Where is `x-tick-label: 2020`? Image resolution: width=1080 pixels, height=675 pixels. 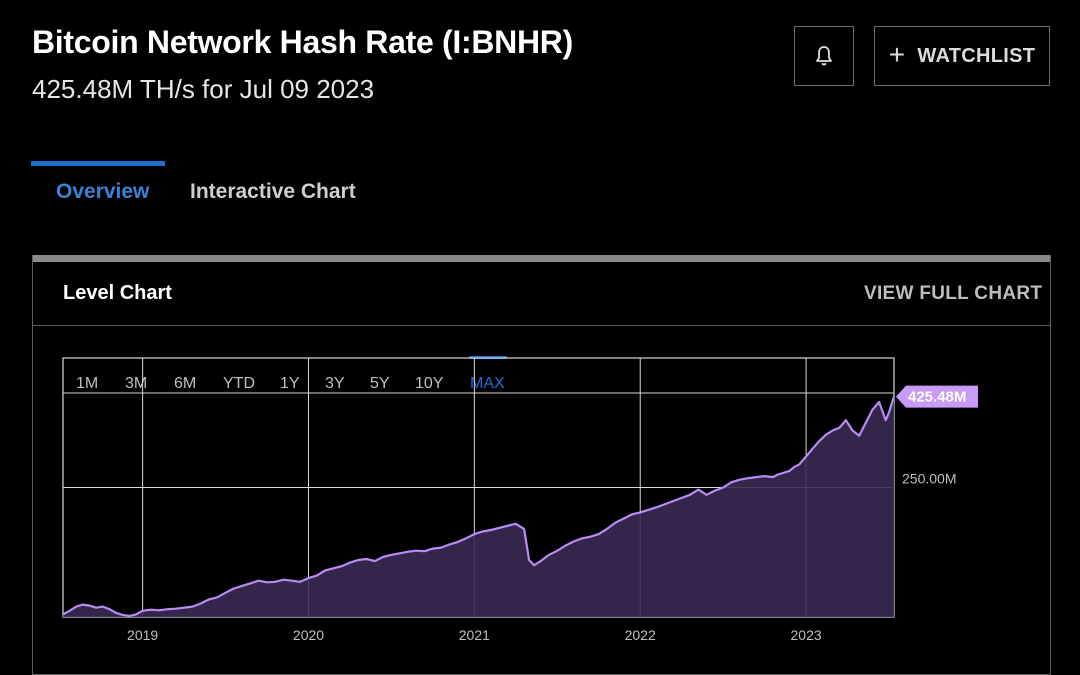 x-tick-label: 2020 is located at coordinates (308, 635).